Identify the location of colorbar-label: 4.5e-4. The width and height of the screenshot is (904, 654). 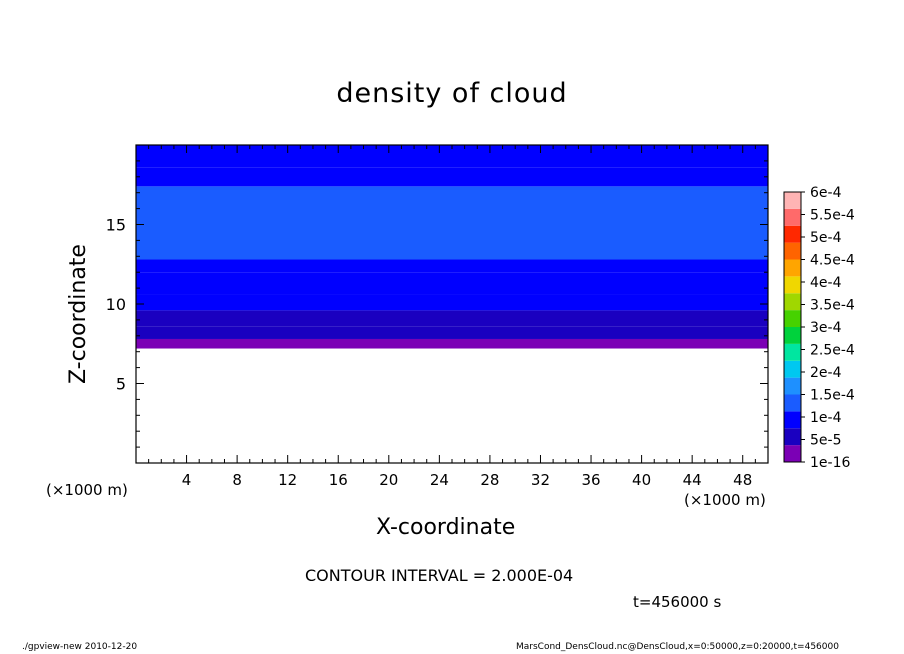
(832, 261).